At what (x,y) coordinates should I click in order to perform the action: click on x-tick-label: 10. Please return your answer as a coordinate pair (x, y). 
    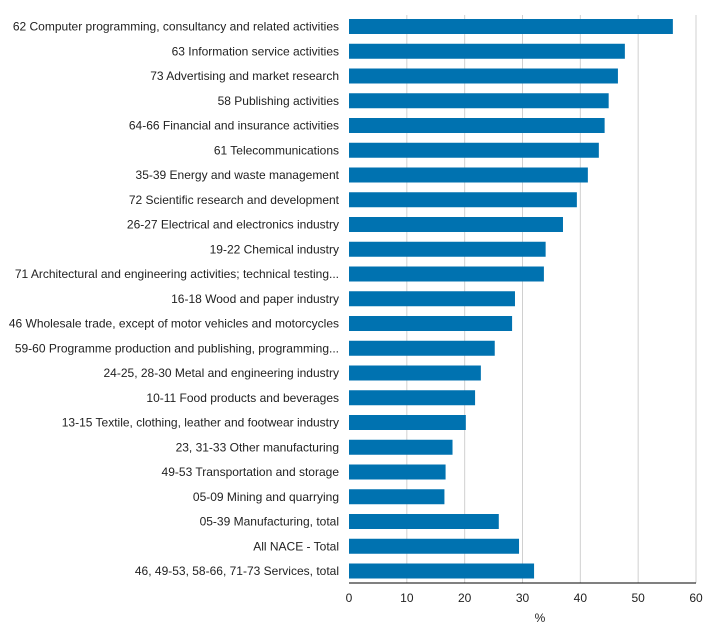
    Looking at the image, I should click on (407, 598).